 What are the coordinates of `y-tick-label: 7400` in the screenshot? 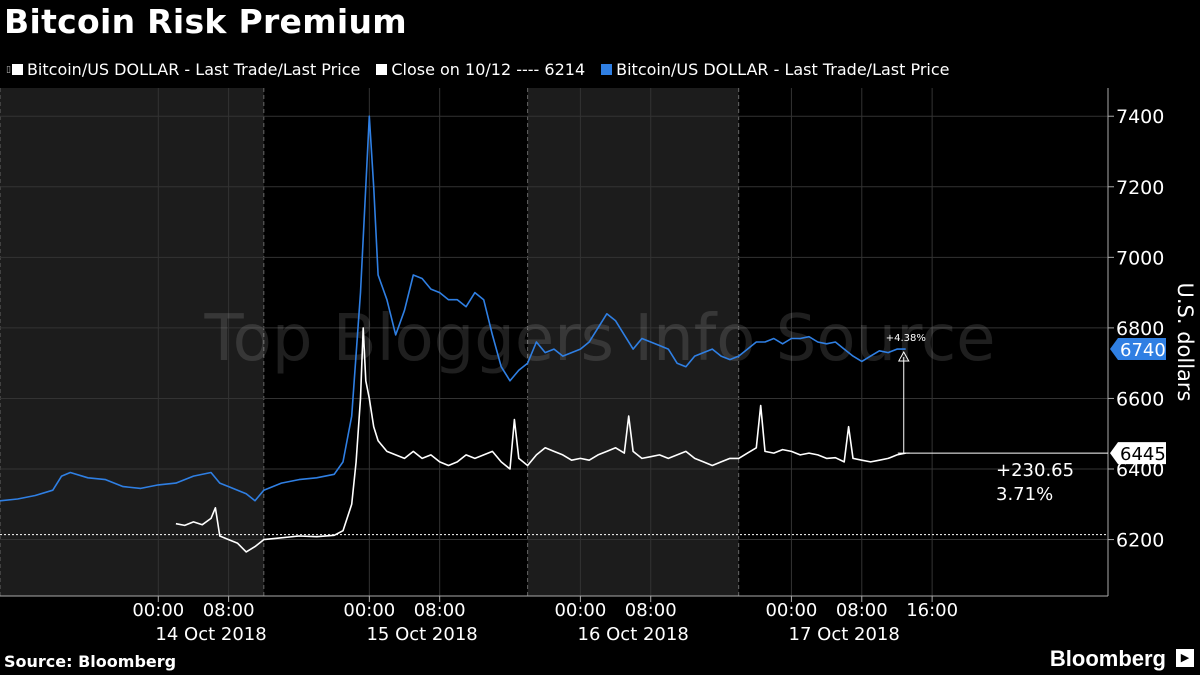 It's located at (1140, 117).